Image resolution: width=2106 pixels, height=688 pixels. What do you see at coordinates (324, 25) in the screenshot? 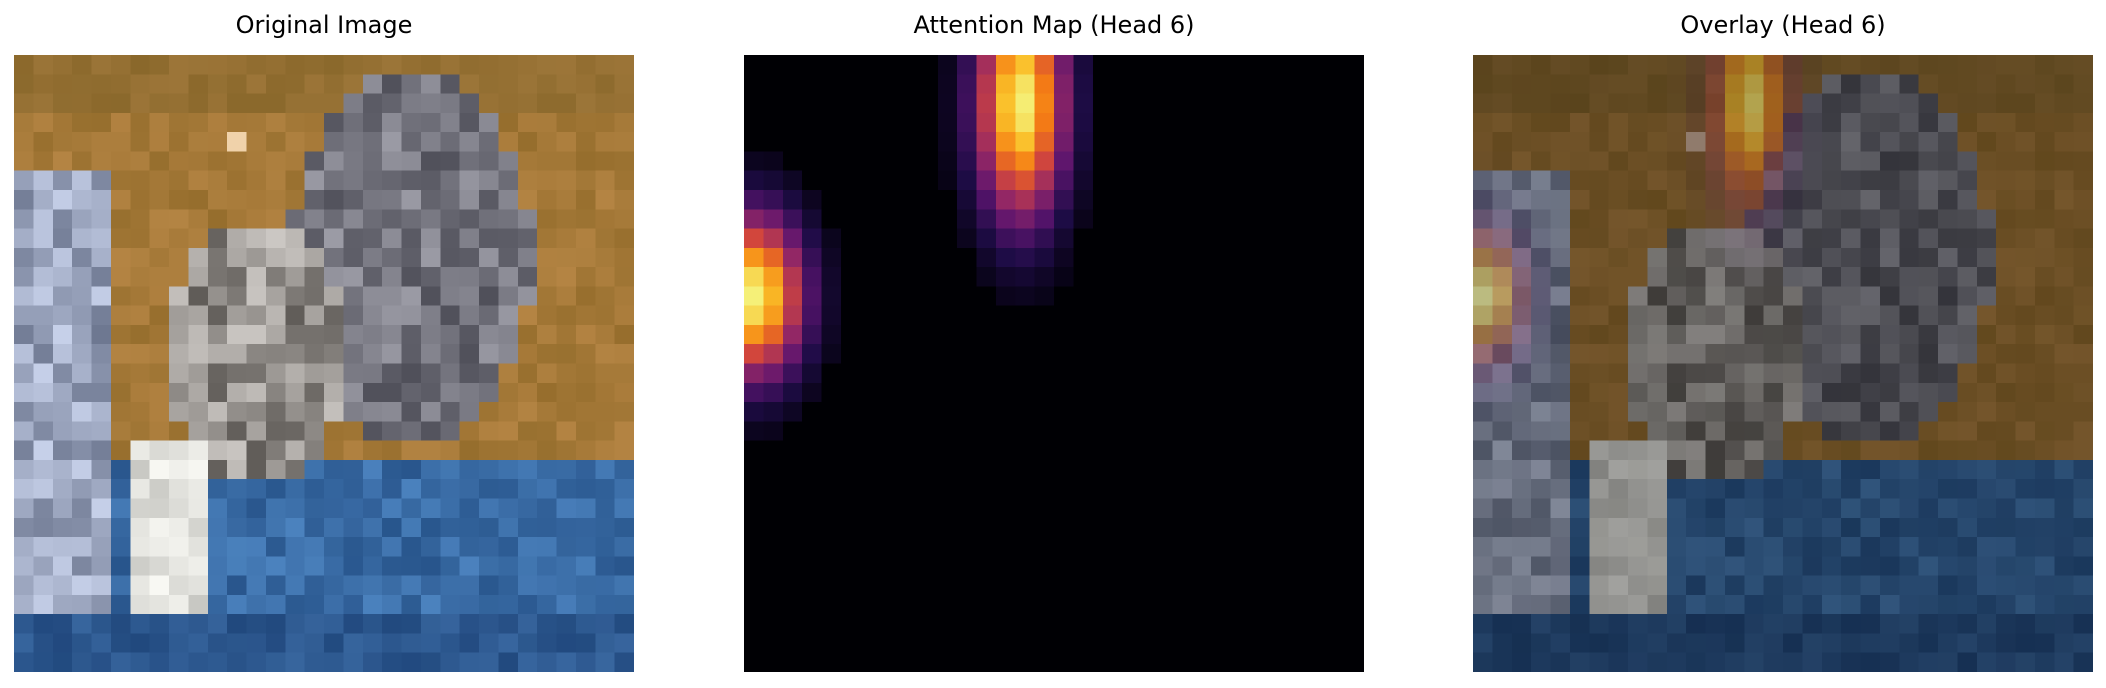
I see `panel-title-original: Original Image` at bounding box center [324, 25].